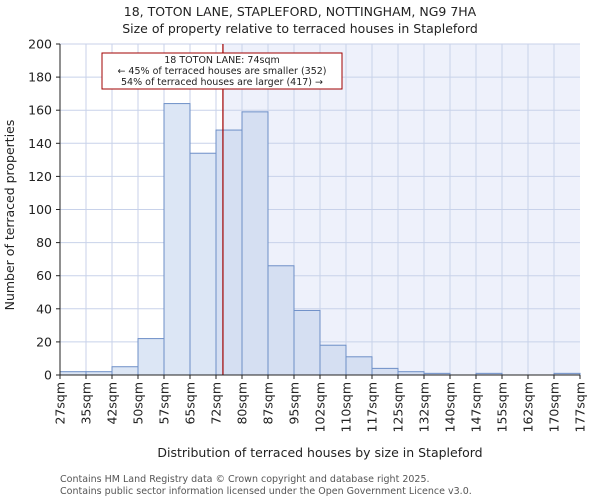 The width and height of the screenshot is (600, 500). Describe the element at coordinates (138, 403) in the screenshot. I see `x-tick-label: 50sqm` at that location.